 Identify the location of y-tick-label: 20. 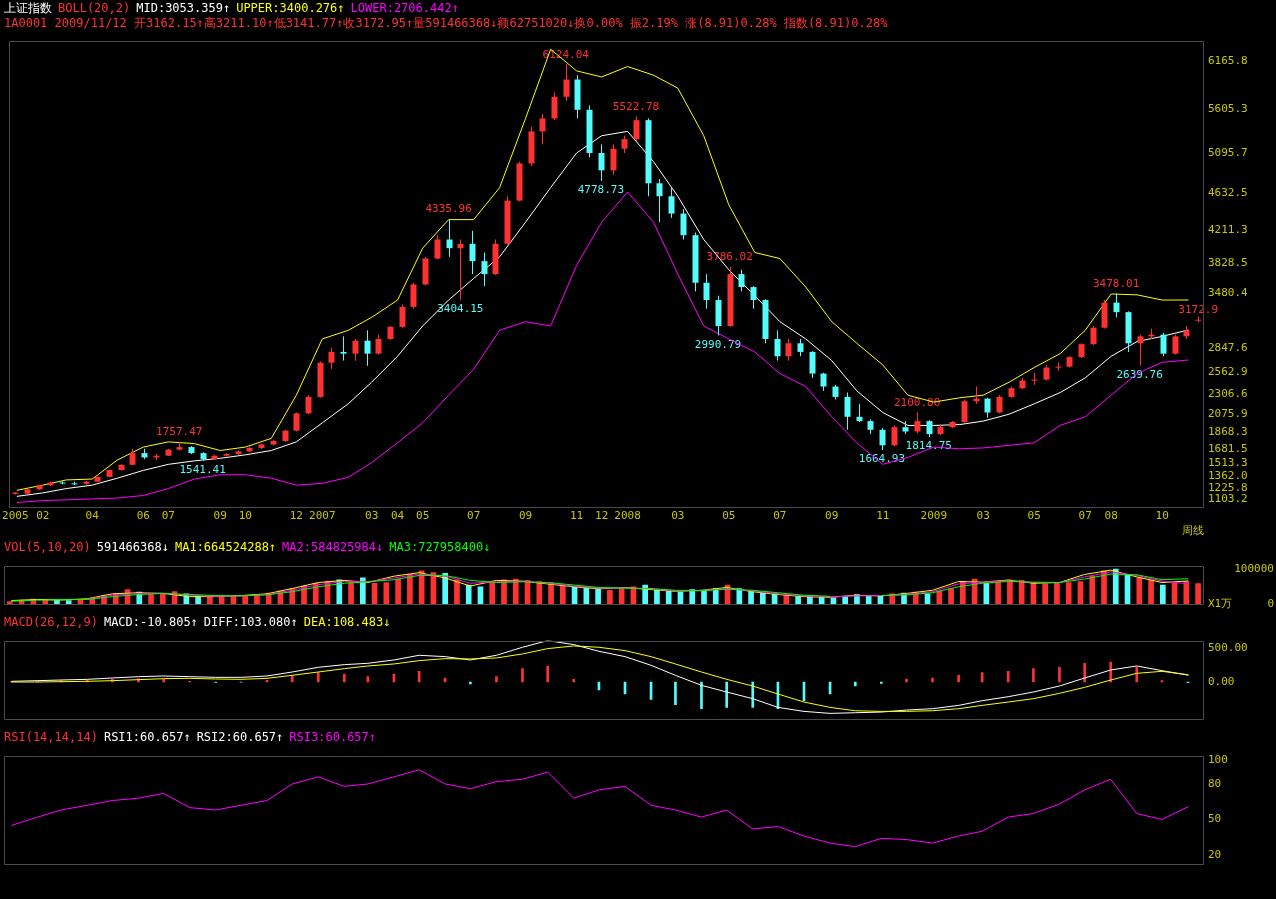
(1215, 854).